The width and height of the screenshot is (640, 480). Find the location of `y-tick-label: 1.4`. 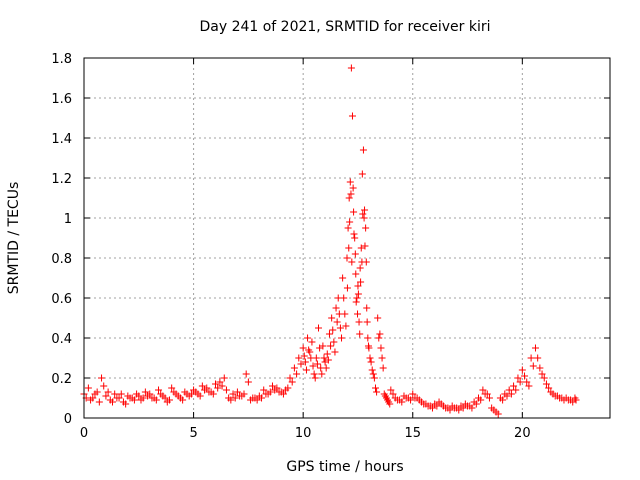

y-tick-label: 1.4 is located at coordinates (61, 139).